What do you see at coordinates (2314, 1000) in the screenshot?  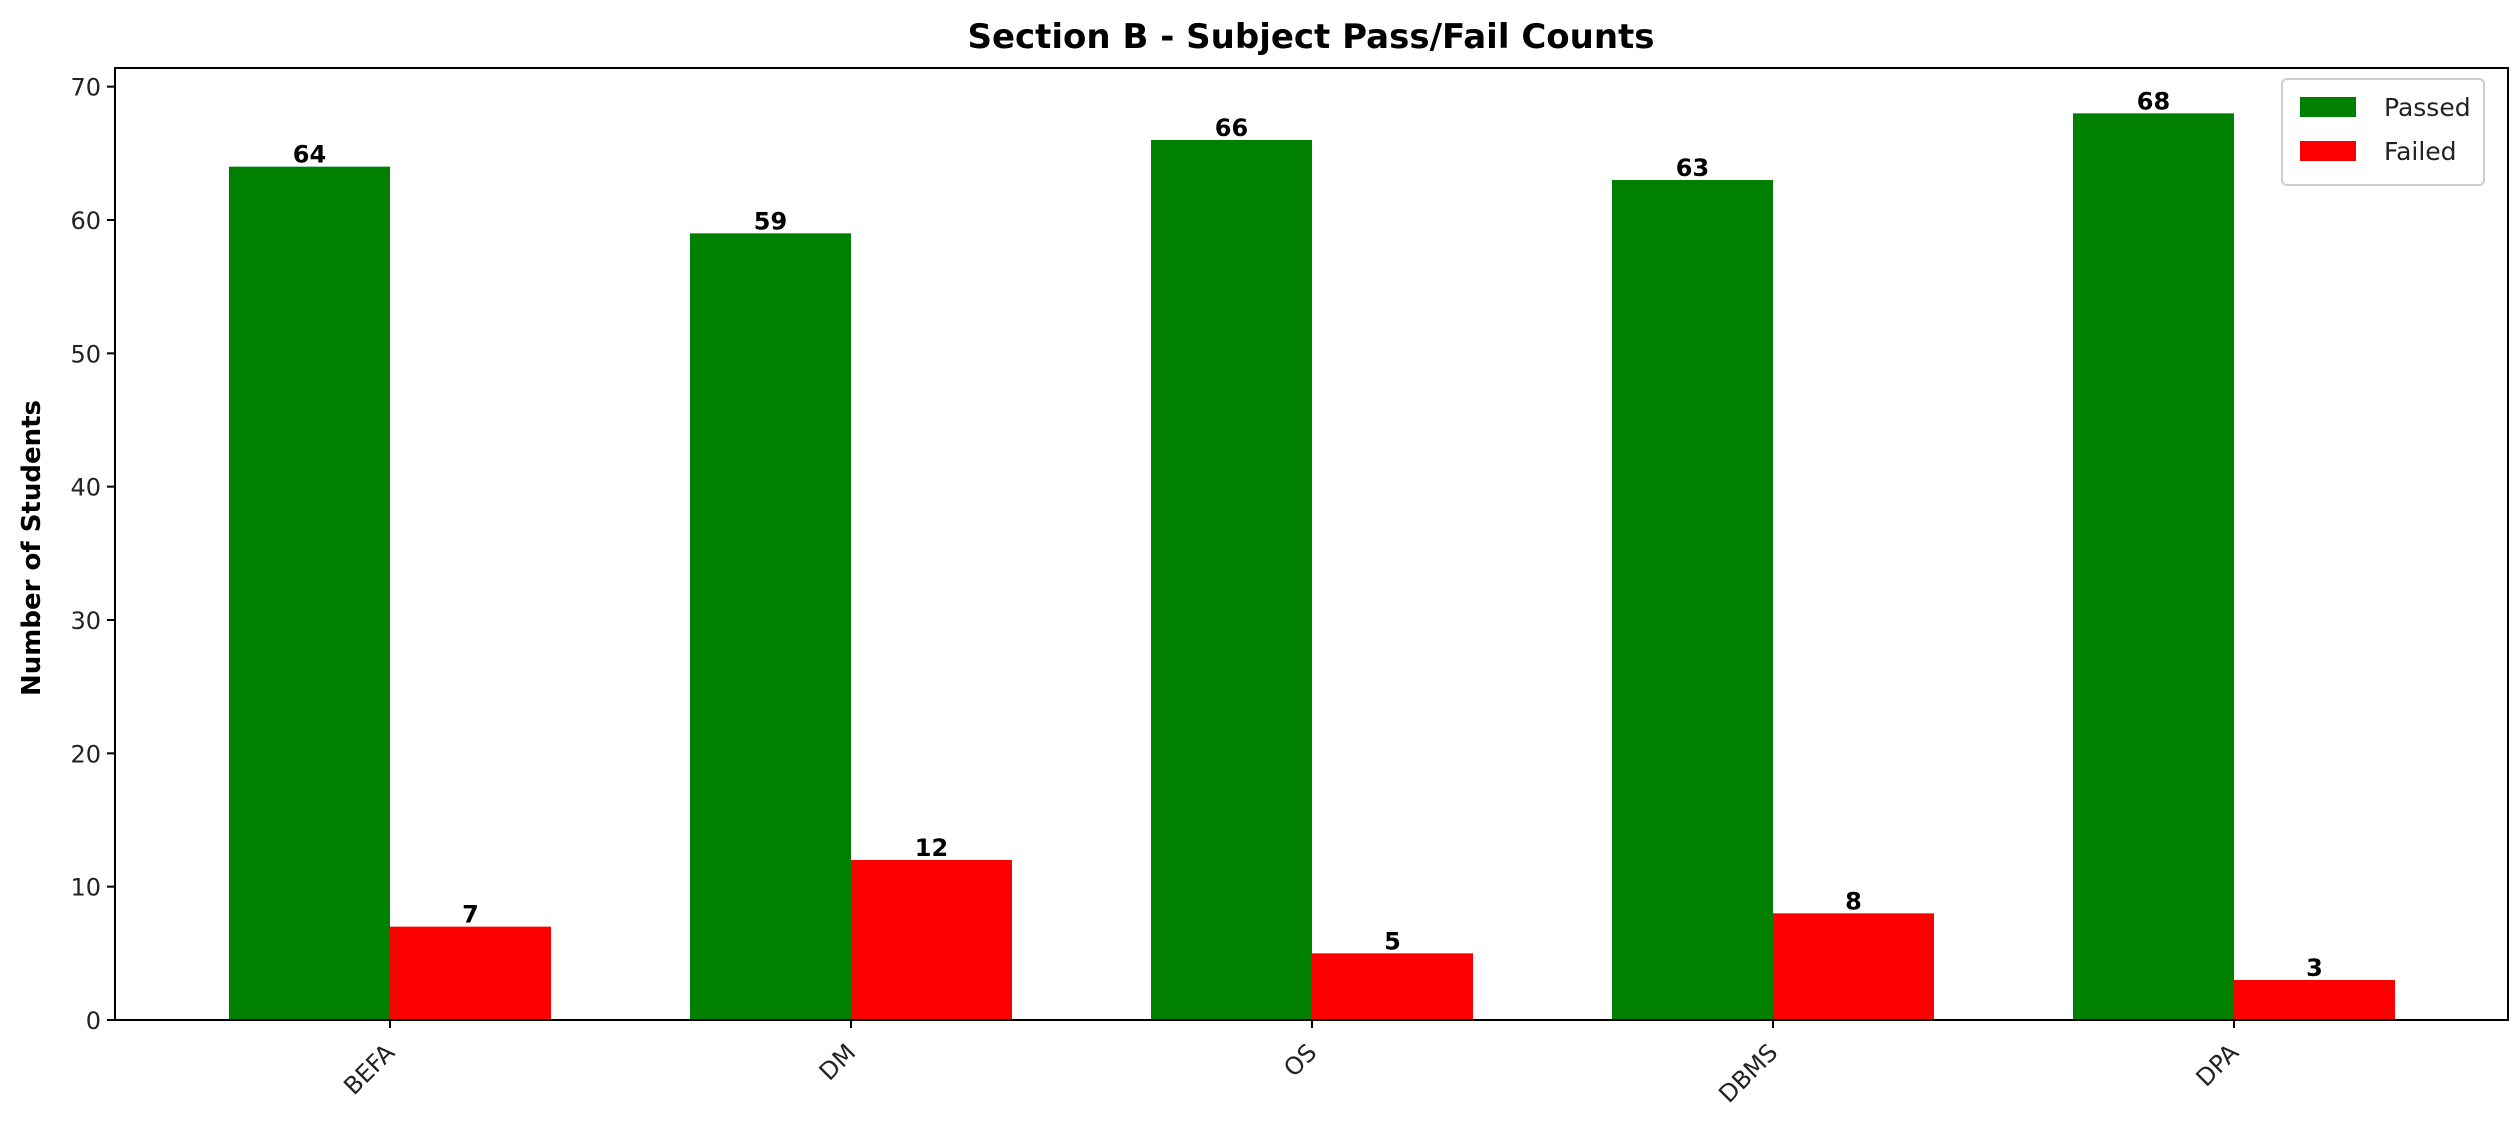 I see `failed-bar-dpa` at bounding box center [2314, 1000].